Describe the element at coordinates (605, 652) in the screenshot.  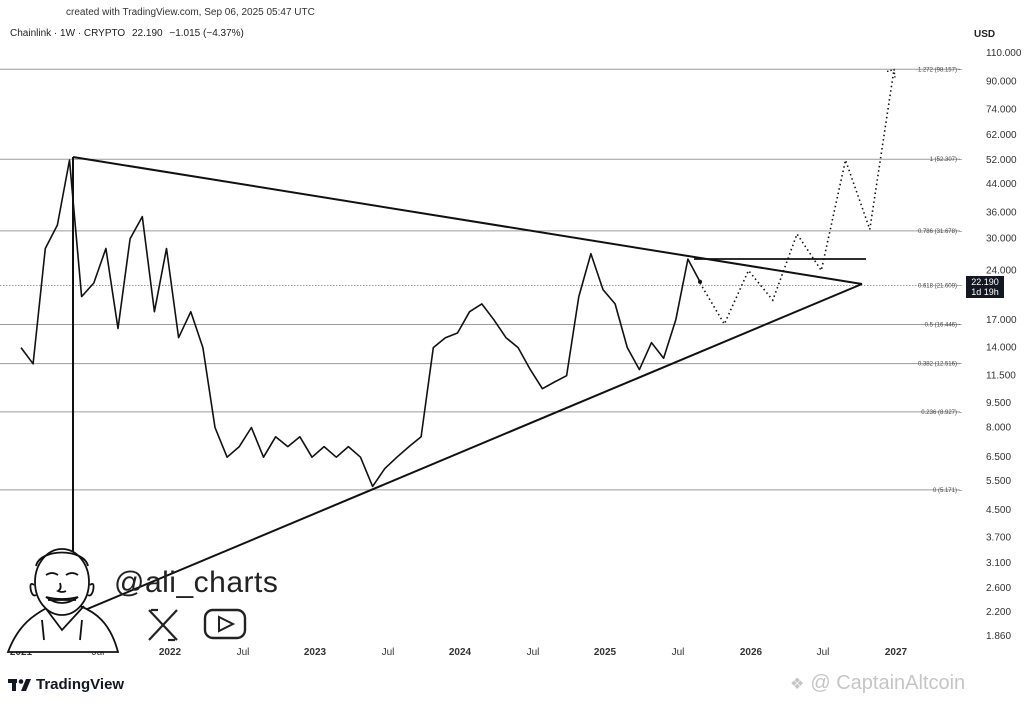
I see `x-tick-label: 2025` at that location.